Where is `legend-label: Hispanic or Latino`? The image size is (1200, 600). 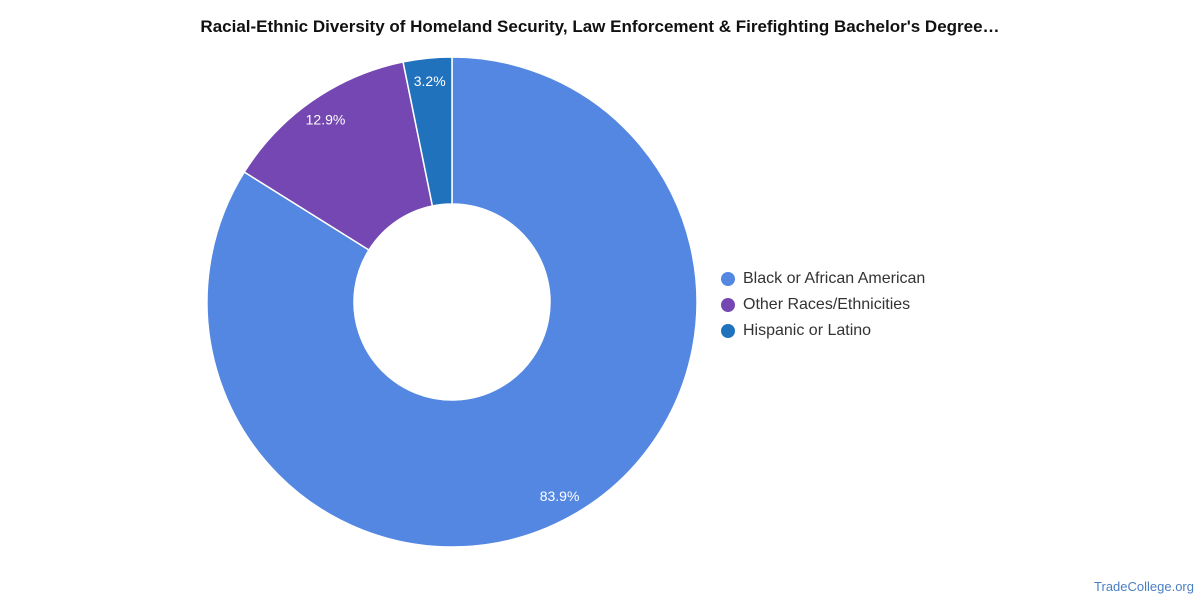
legend-label: Hispanic or Latino is located at coordinates (807, 330).